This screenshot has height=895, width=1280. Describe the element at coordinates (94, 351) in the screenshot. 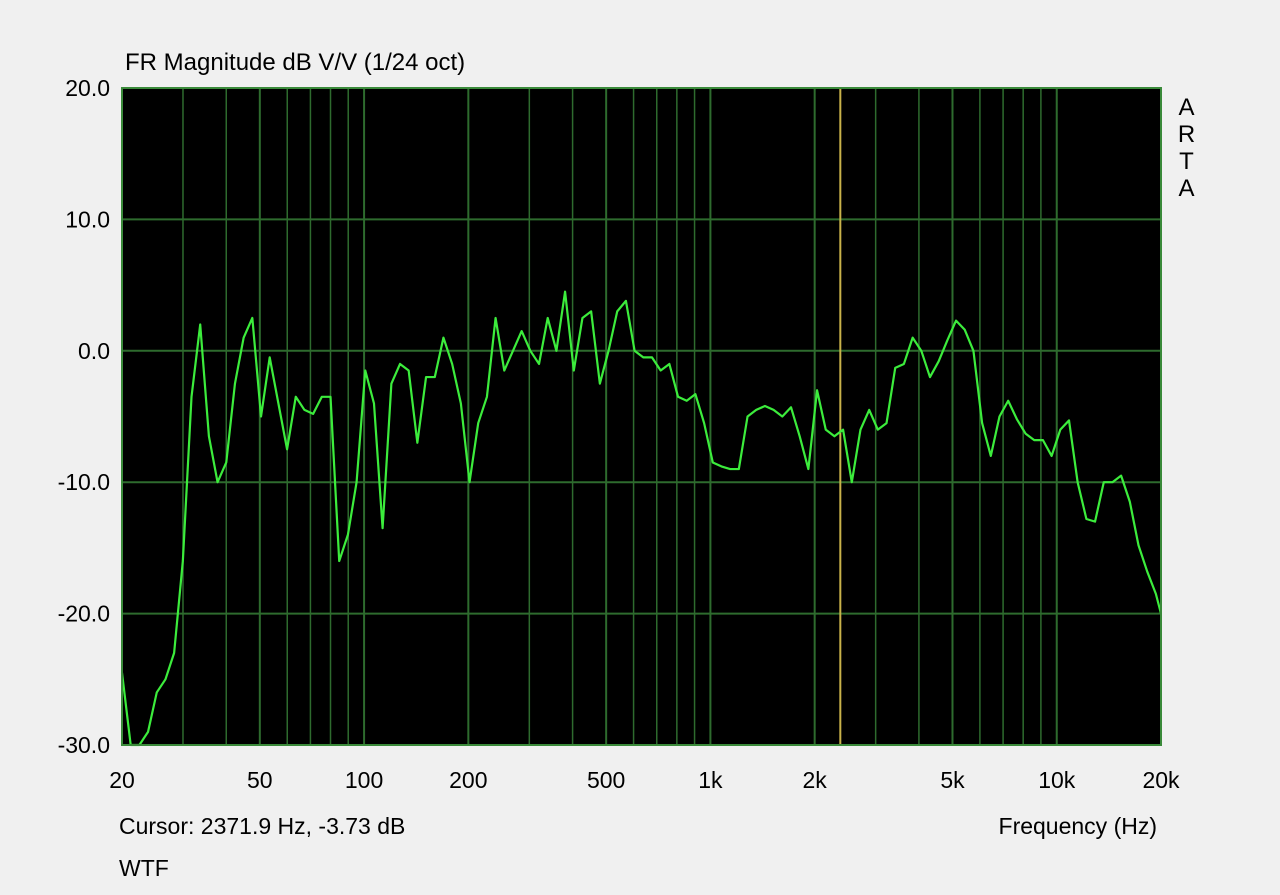

I see `y-tick-label: 0.0` at that location.